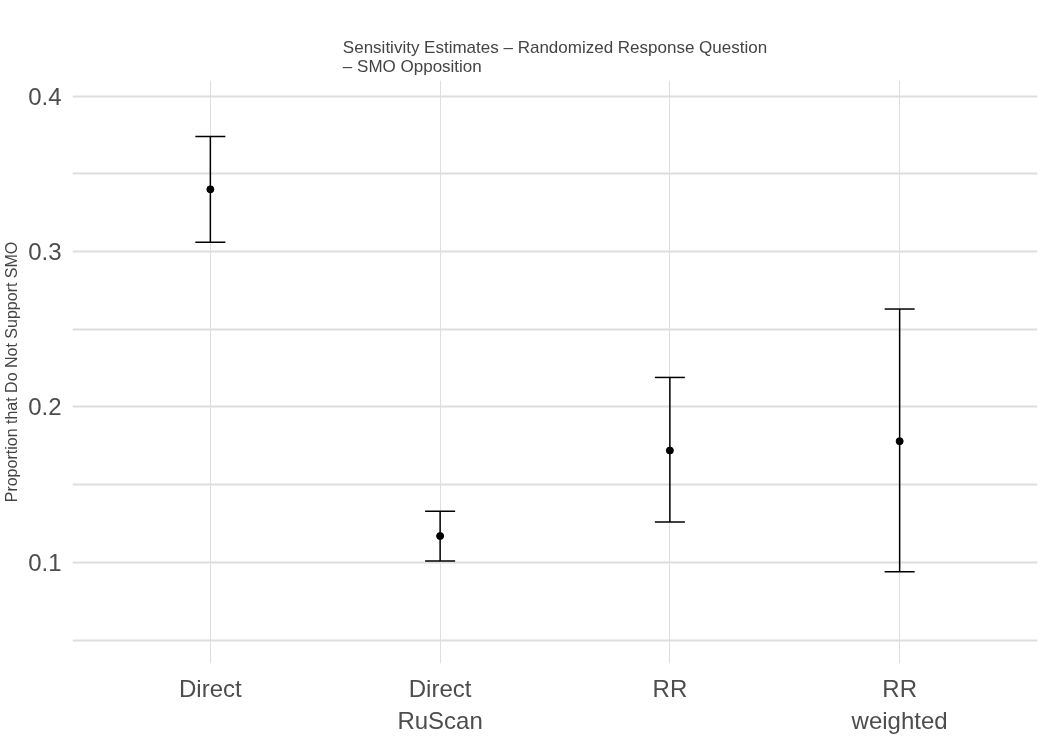 This screenshot has width=1042, height=736. I want to click on x-tick-label: RR weighted, so click(899, 704).